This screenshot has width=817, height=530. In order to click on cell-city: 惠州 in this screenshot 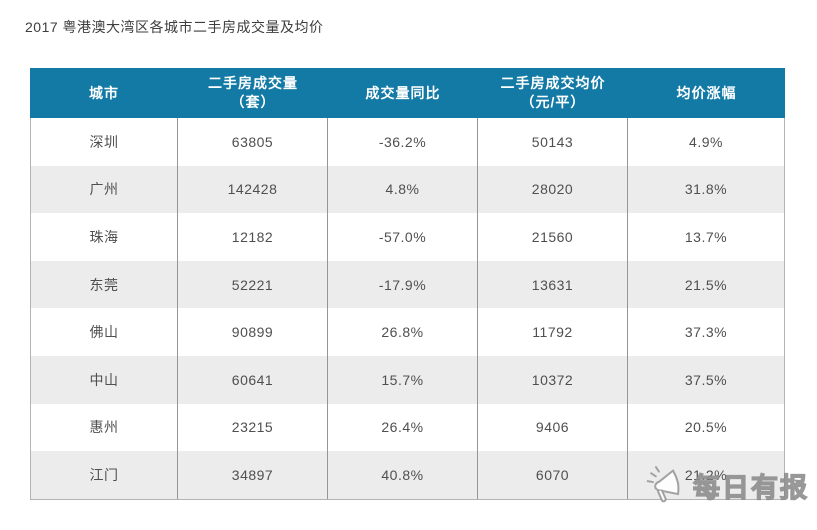, I will do `click(104, 427)`.